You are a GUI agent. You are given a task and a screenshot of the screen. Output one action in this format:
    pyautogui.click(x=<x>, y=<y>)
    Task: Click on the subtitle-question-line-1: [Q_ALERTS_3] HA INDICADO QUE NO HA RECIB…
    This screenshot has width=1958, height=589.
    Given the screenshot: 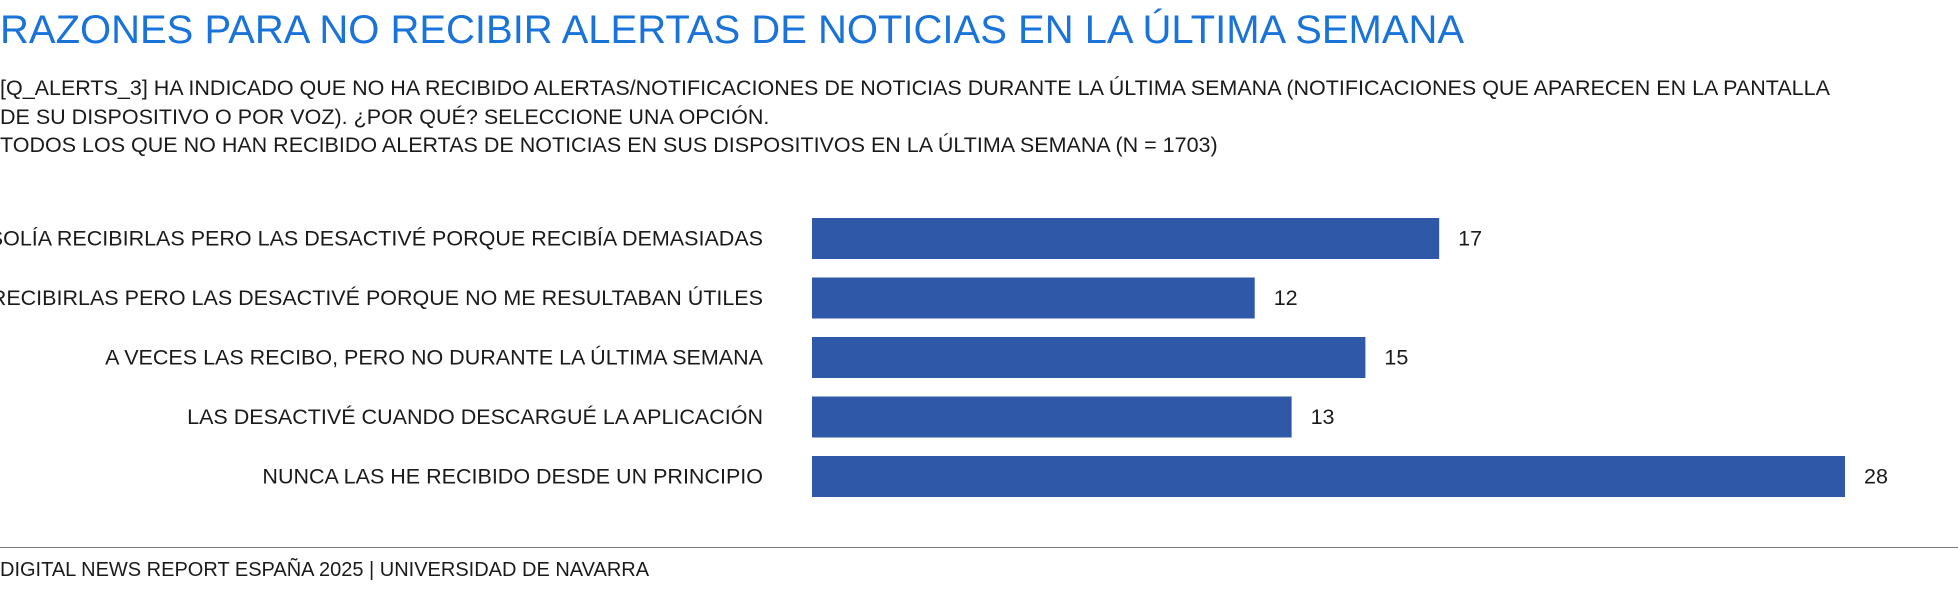 What is the action you would take?
    pyautogui.click(x=915, y=88)
    